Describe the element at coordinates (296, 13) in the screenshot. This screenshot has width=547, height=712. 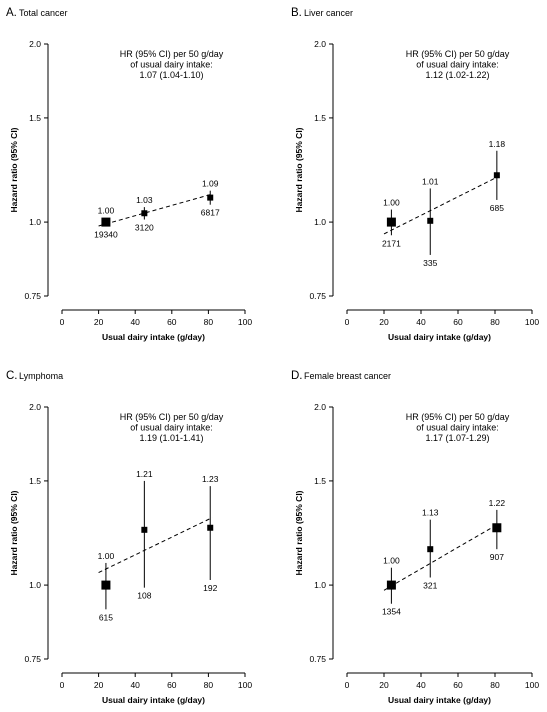
I see `panel-letter: B.` at that location.